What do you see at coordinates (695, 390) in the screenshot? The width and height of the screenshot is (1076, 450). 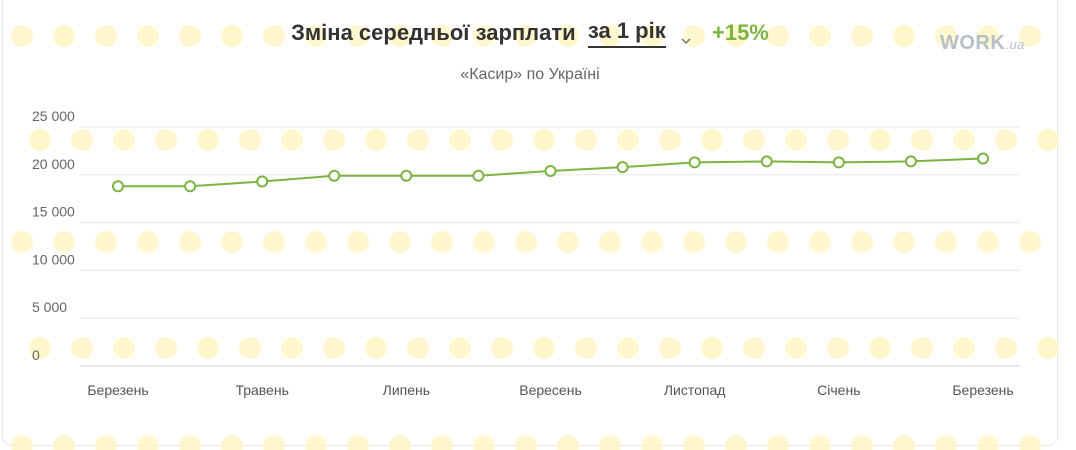 I see `x-tick-label: Листопад` at bounding box center [695, 390].